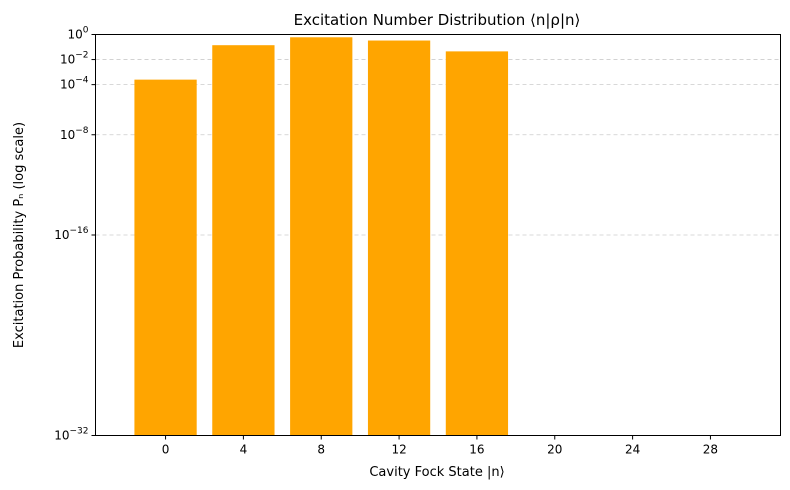 Image resolution: width=790 pixels, height=490 pixels. What do you see at coordinates (77, 34) in the screenshot?
I see `y-tick-label-5: 10⁰` at bounding box center [77, 34].